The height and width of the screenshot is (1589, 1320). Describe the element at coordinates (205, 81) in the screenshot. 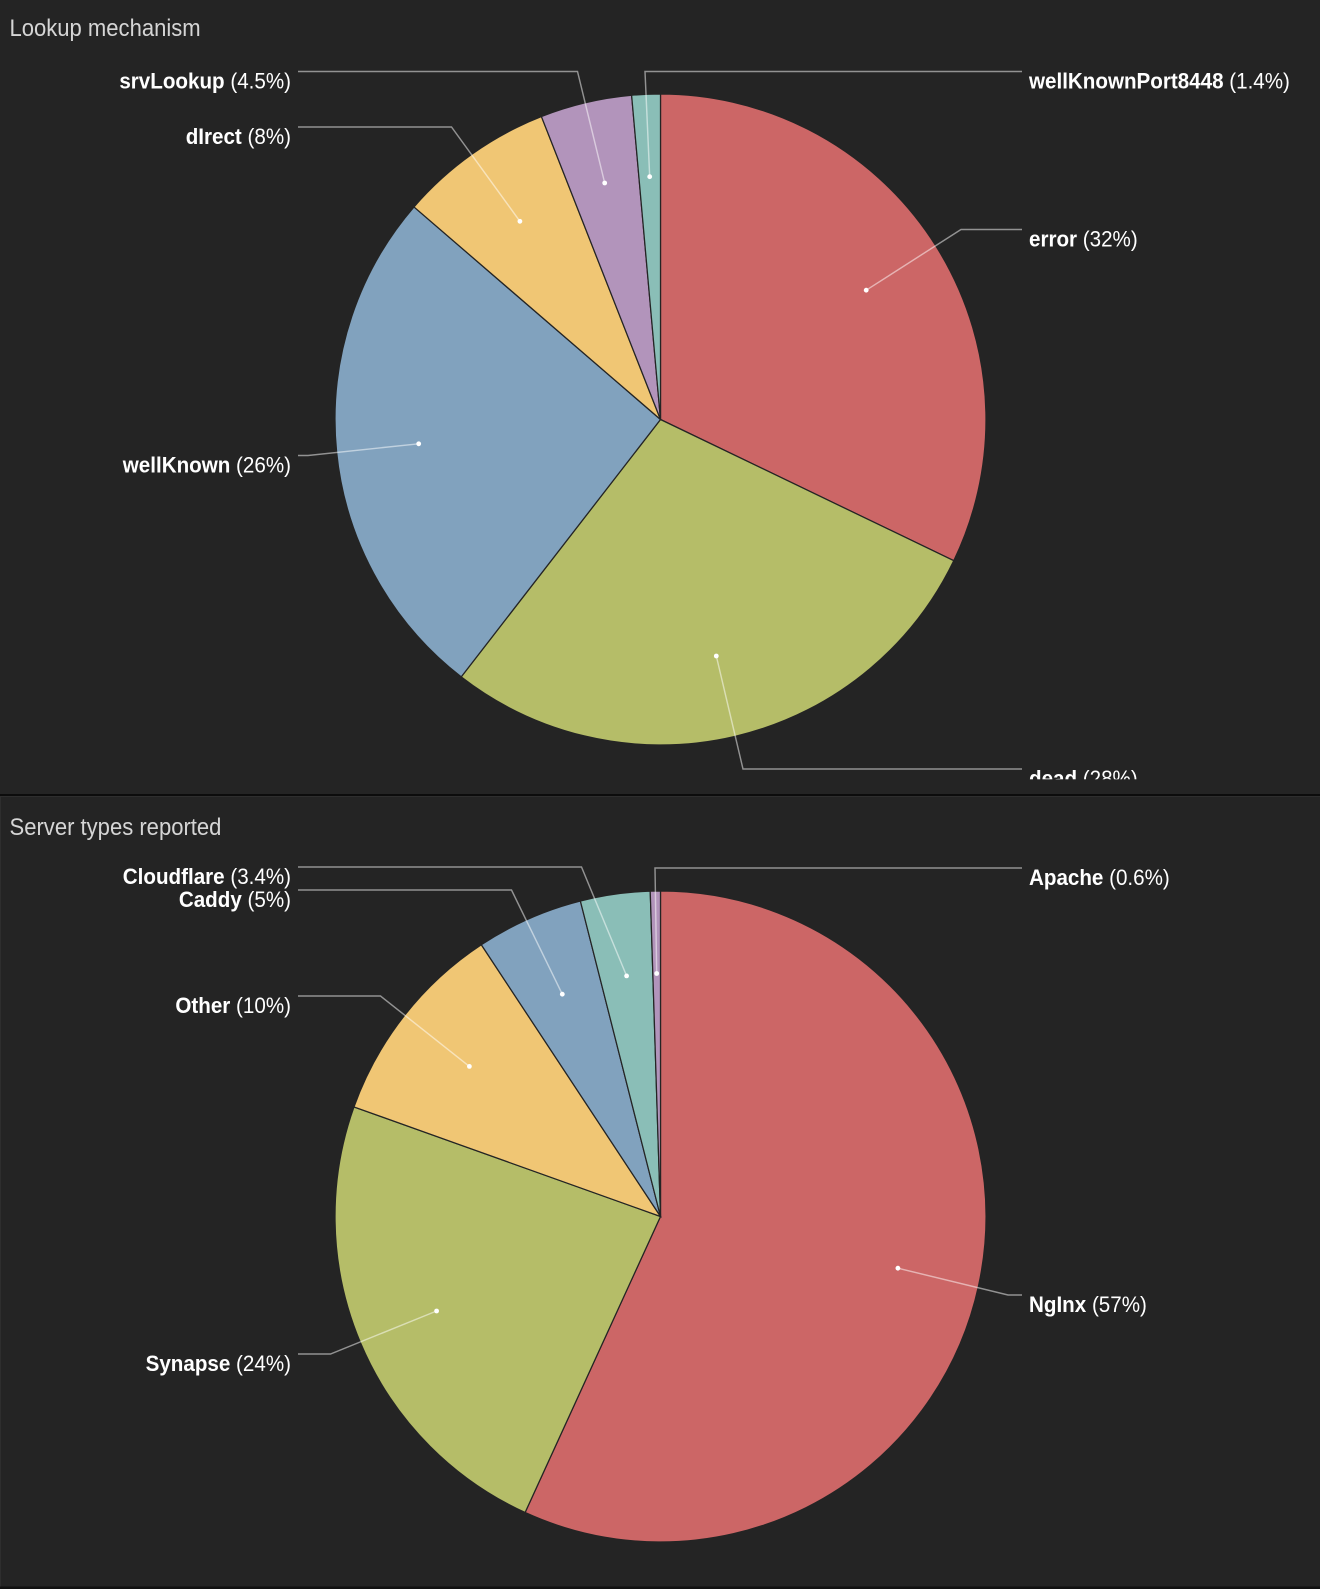

I see `svg-text: srvLookup (4.5%)` at that location.